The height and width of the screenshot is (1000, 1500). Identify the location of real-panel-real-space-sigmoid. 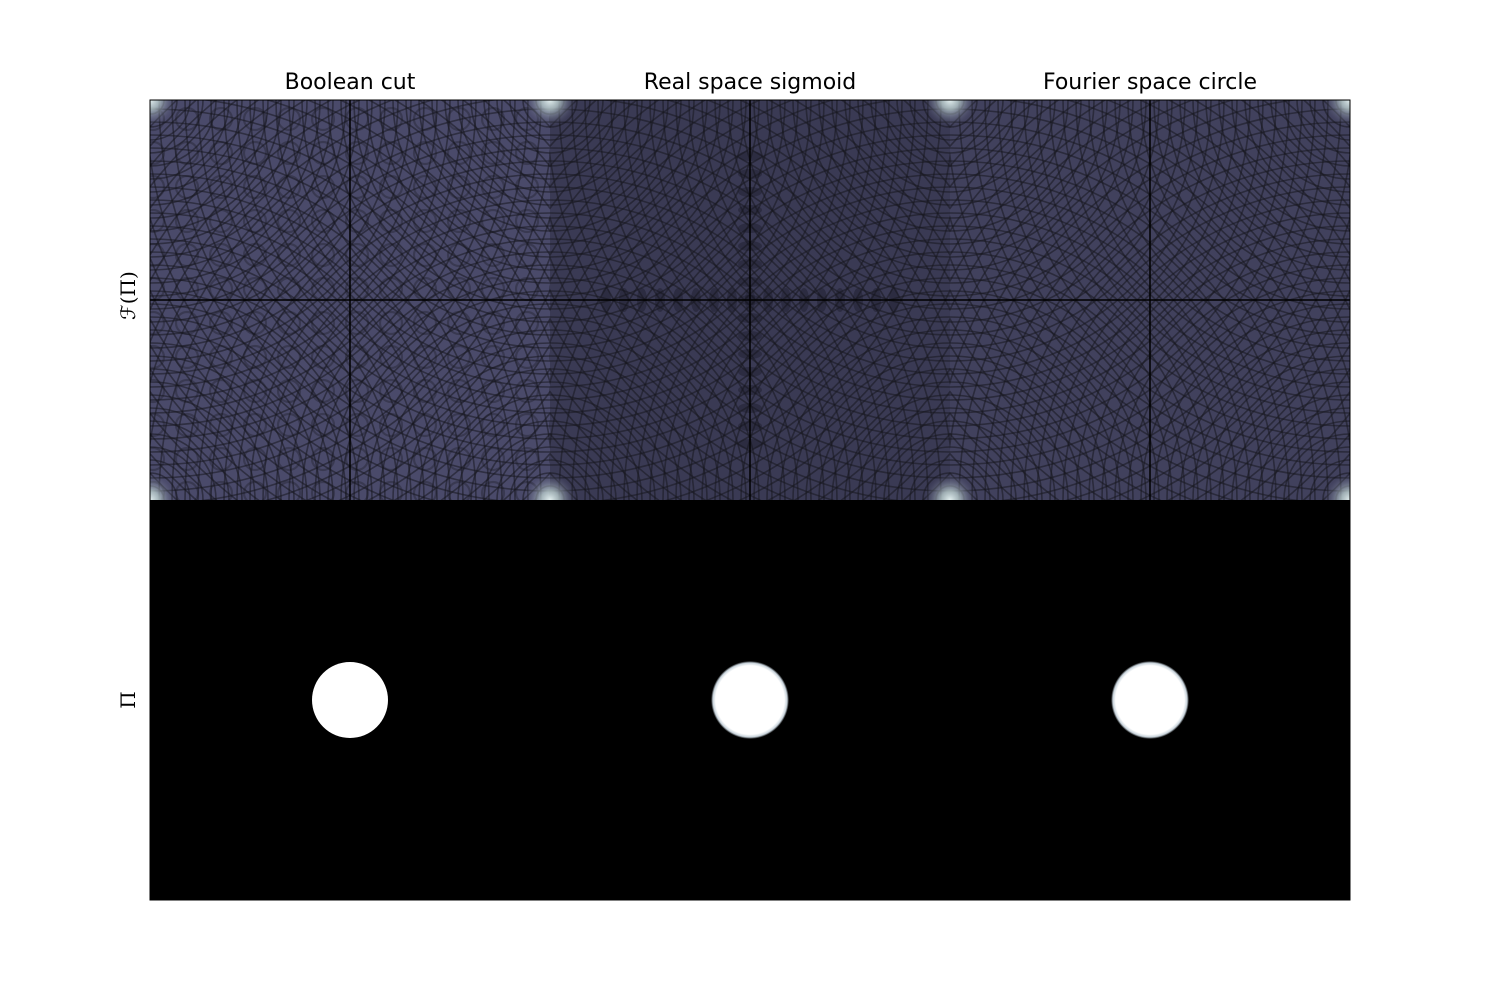
(750, 700).